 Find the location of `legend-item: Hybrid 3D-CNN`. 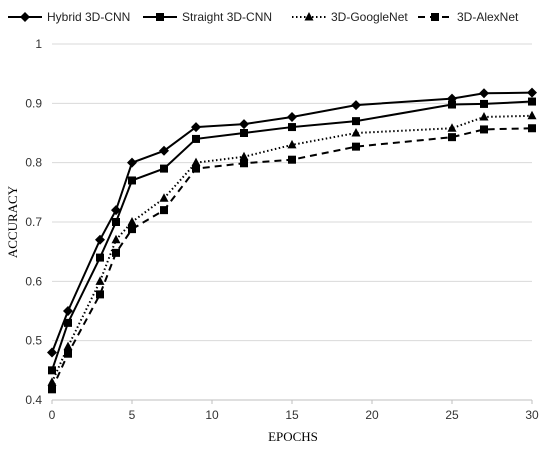

legend-item: Hybrid 3D-CNN is located at coordinates (69, 17).